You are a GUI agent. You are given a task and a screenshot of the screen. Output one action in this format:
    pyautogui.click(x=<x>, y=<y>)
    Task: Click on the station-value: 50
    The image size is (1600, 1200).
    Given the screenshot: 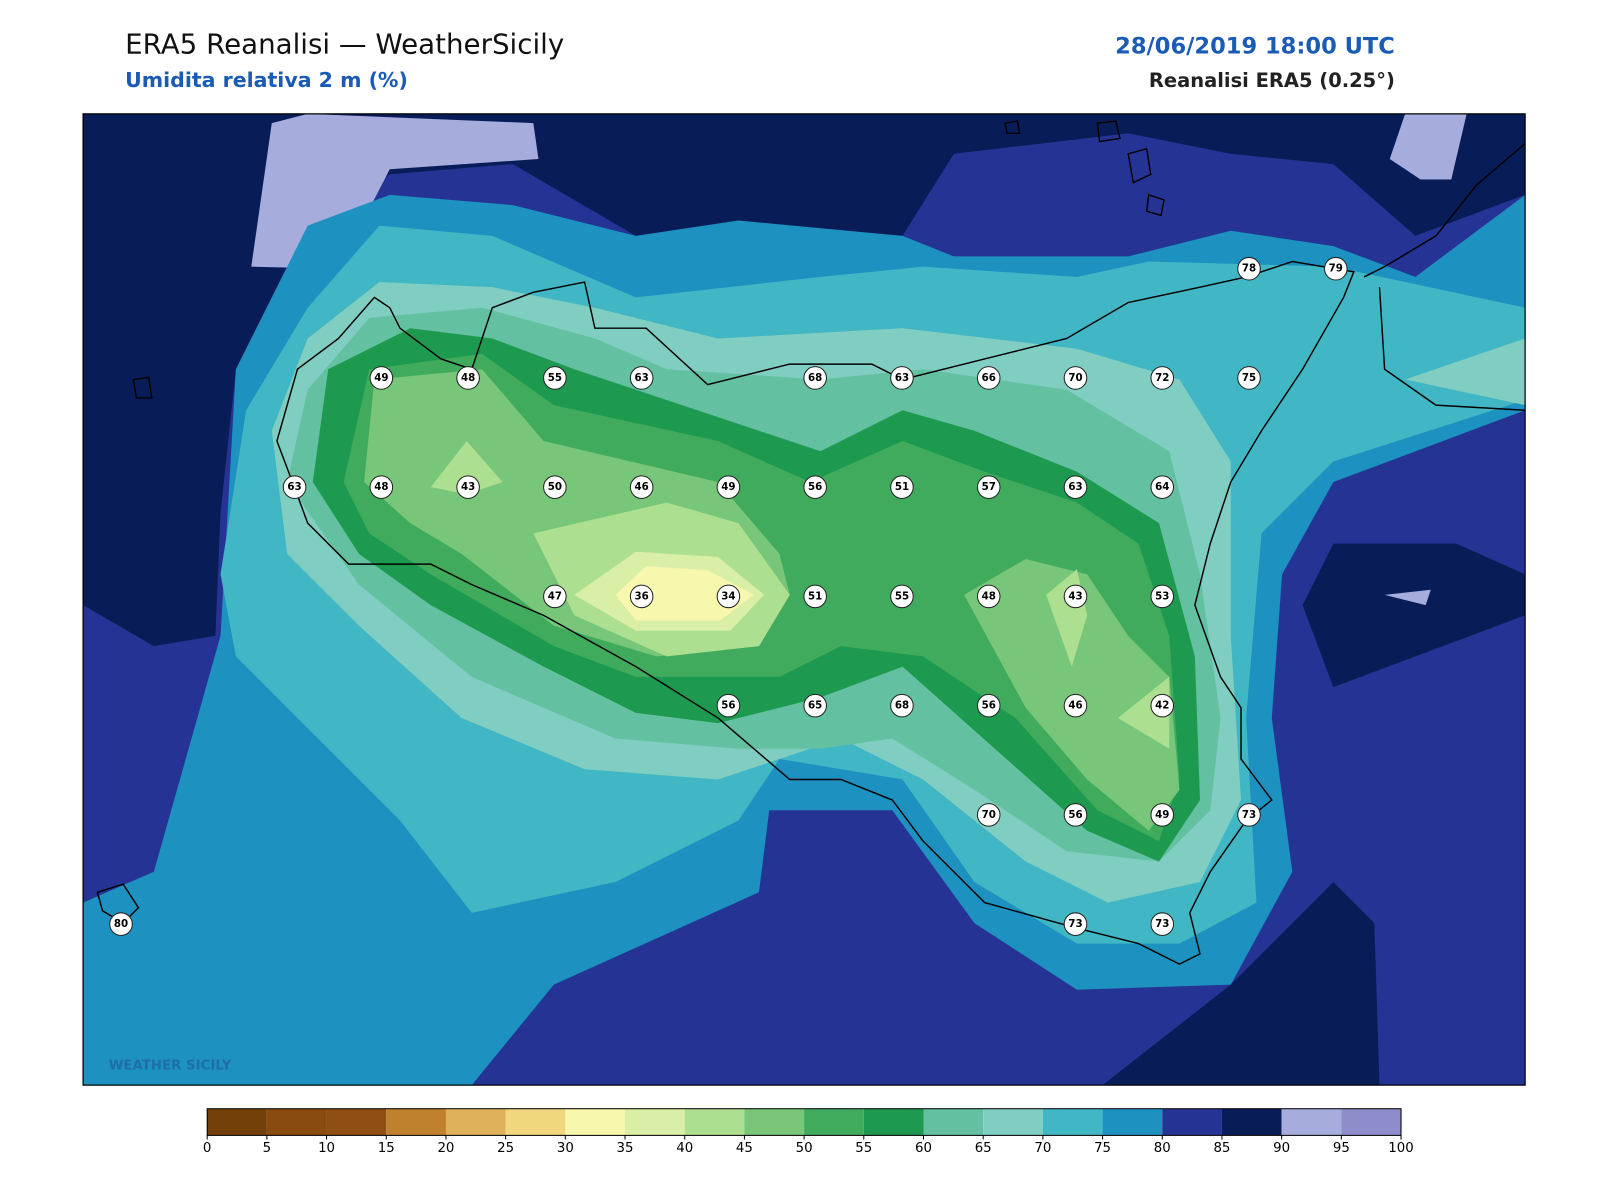 What is the action you would take?
    pyautogui.click(x=555, y=487)
    